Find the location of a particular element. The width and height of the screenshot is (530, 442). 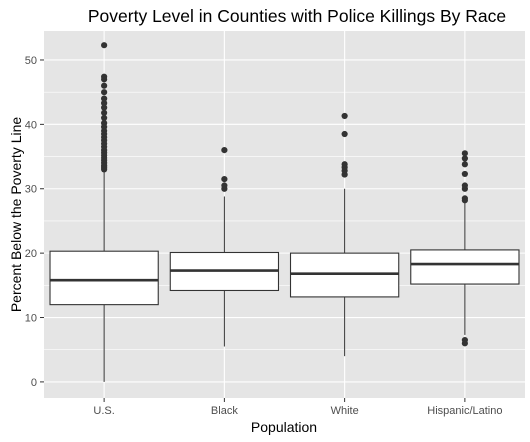

y-tick-label: 20 is located at coordinates (31, 254).